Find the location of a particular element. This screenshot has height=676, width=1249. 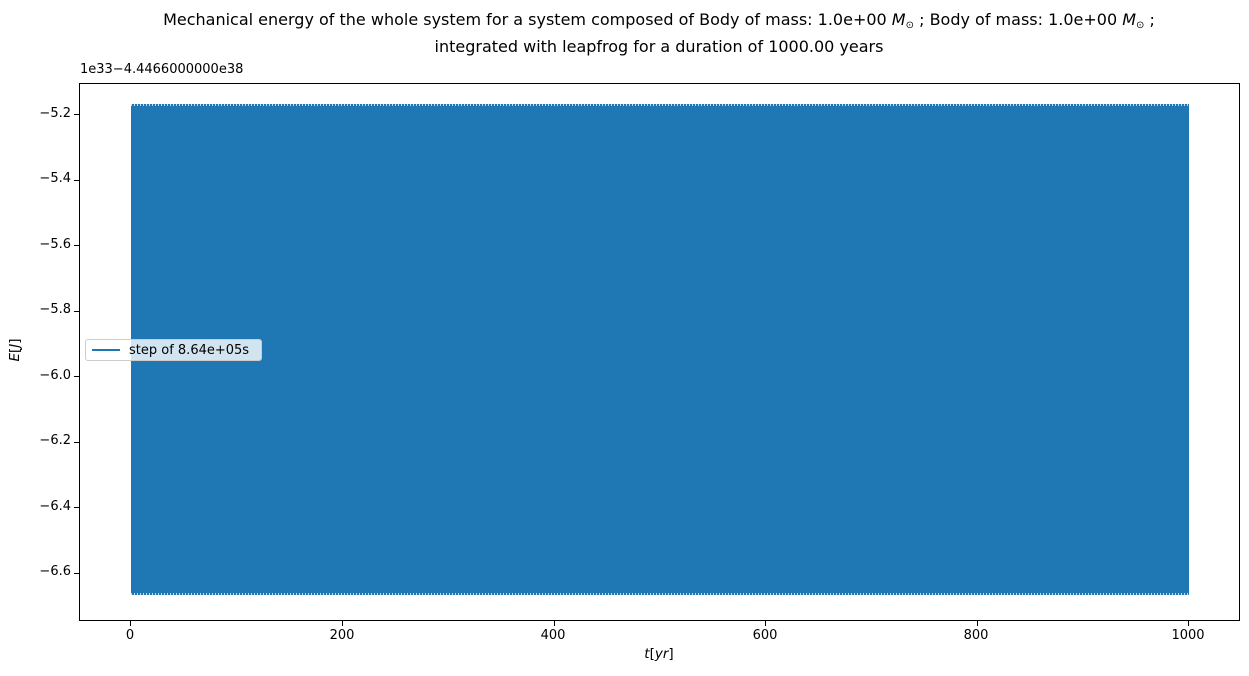

legend-label: step of 8.64e+05s is located at coordinates (189, 350).